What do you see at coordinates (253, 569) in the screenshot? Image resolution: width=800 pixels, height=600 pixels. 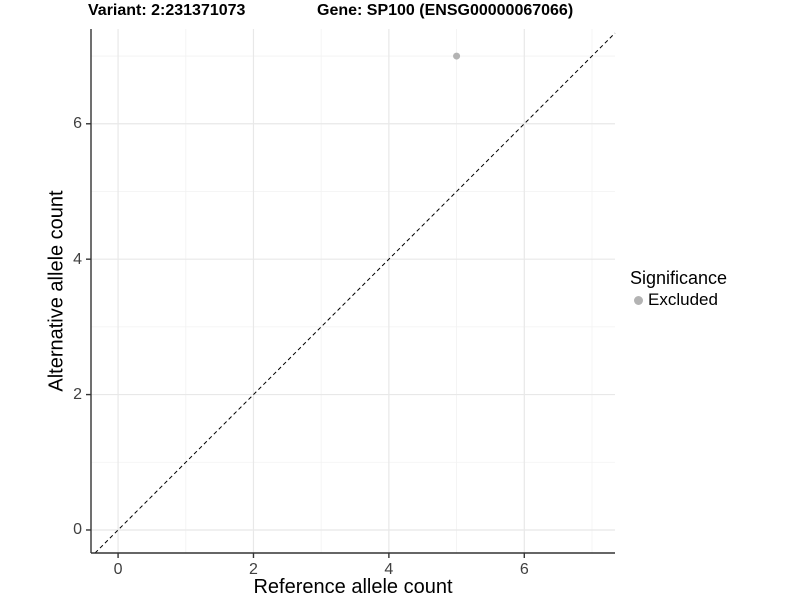 I see `x-tick-label: 2` at bounding box center [253, 569].